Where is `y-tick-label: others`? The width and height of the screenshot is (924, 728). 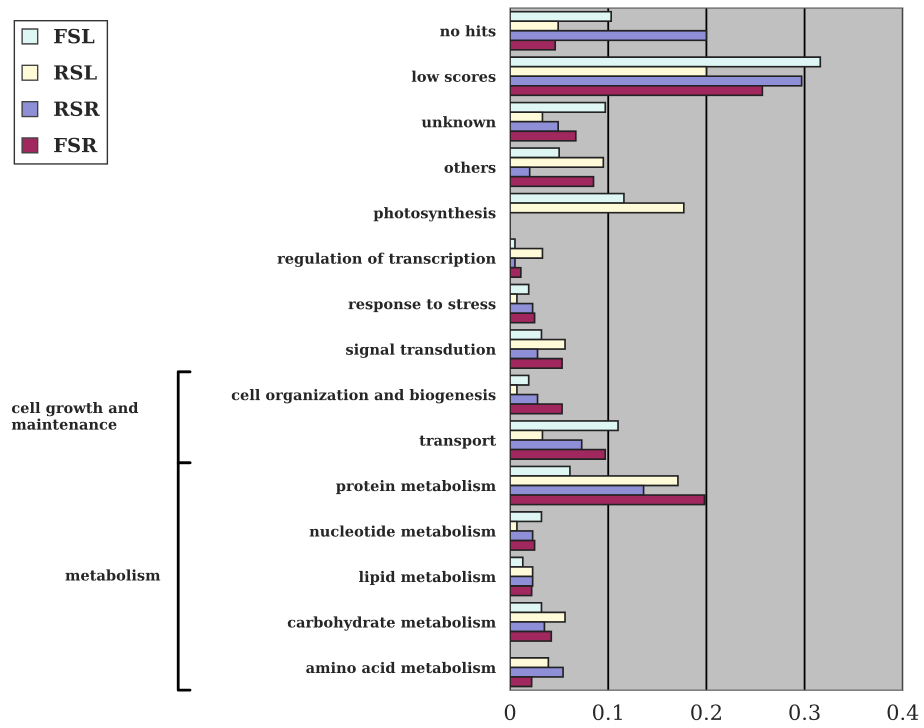 y-tick-label: others is located at coordinates (470, 167).